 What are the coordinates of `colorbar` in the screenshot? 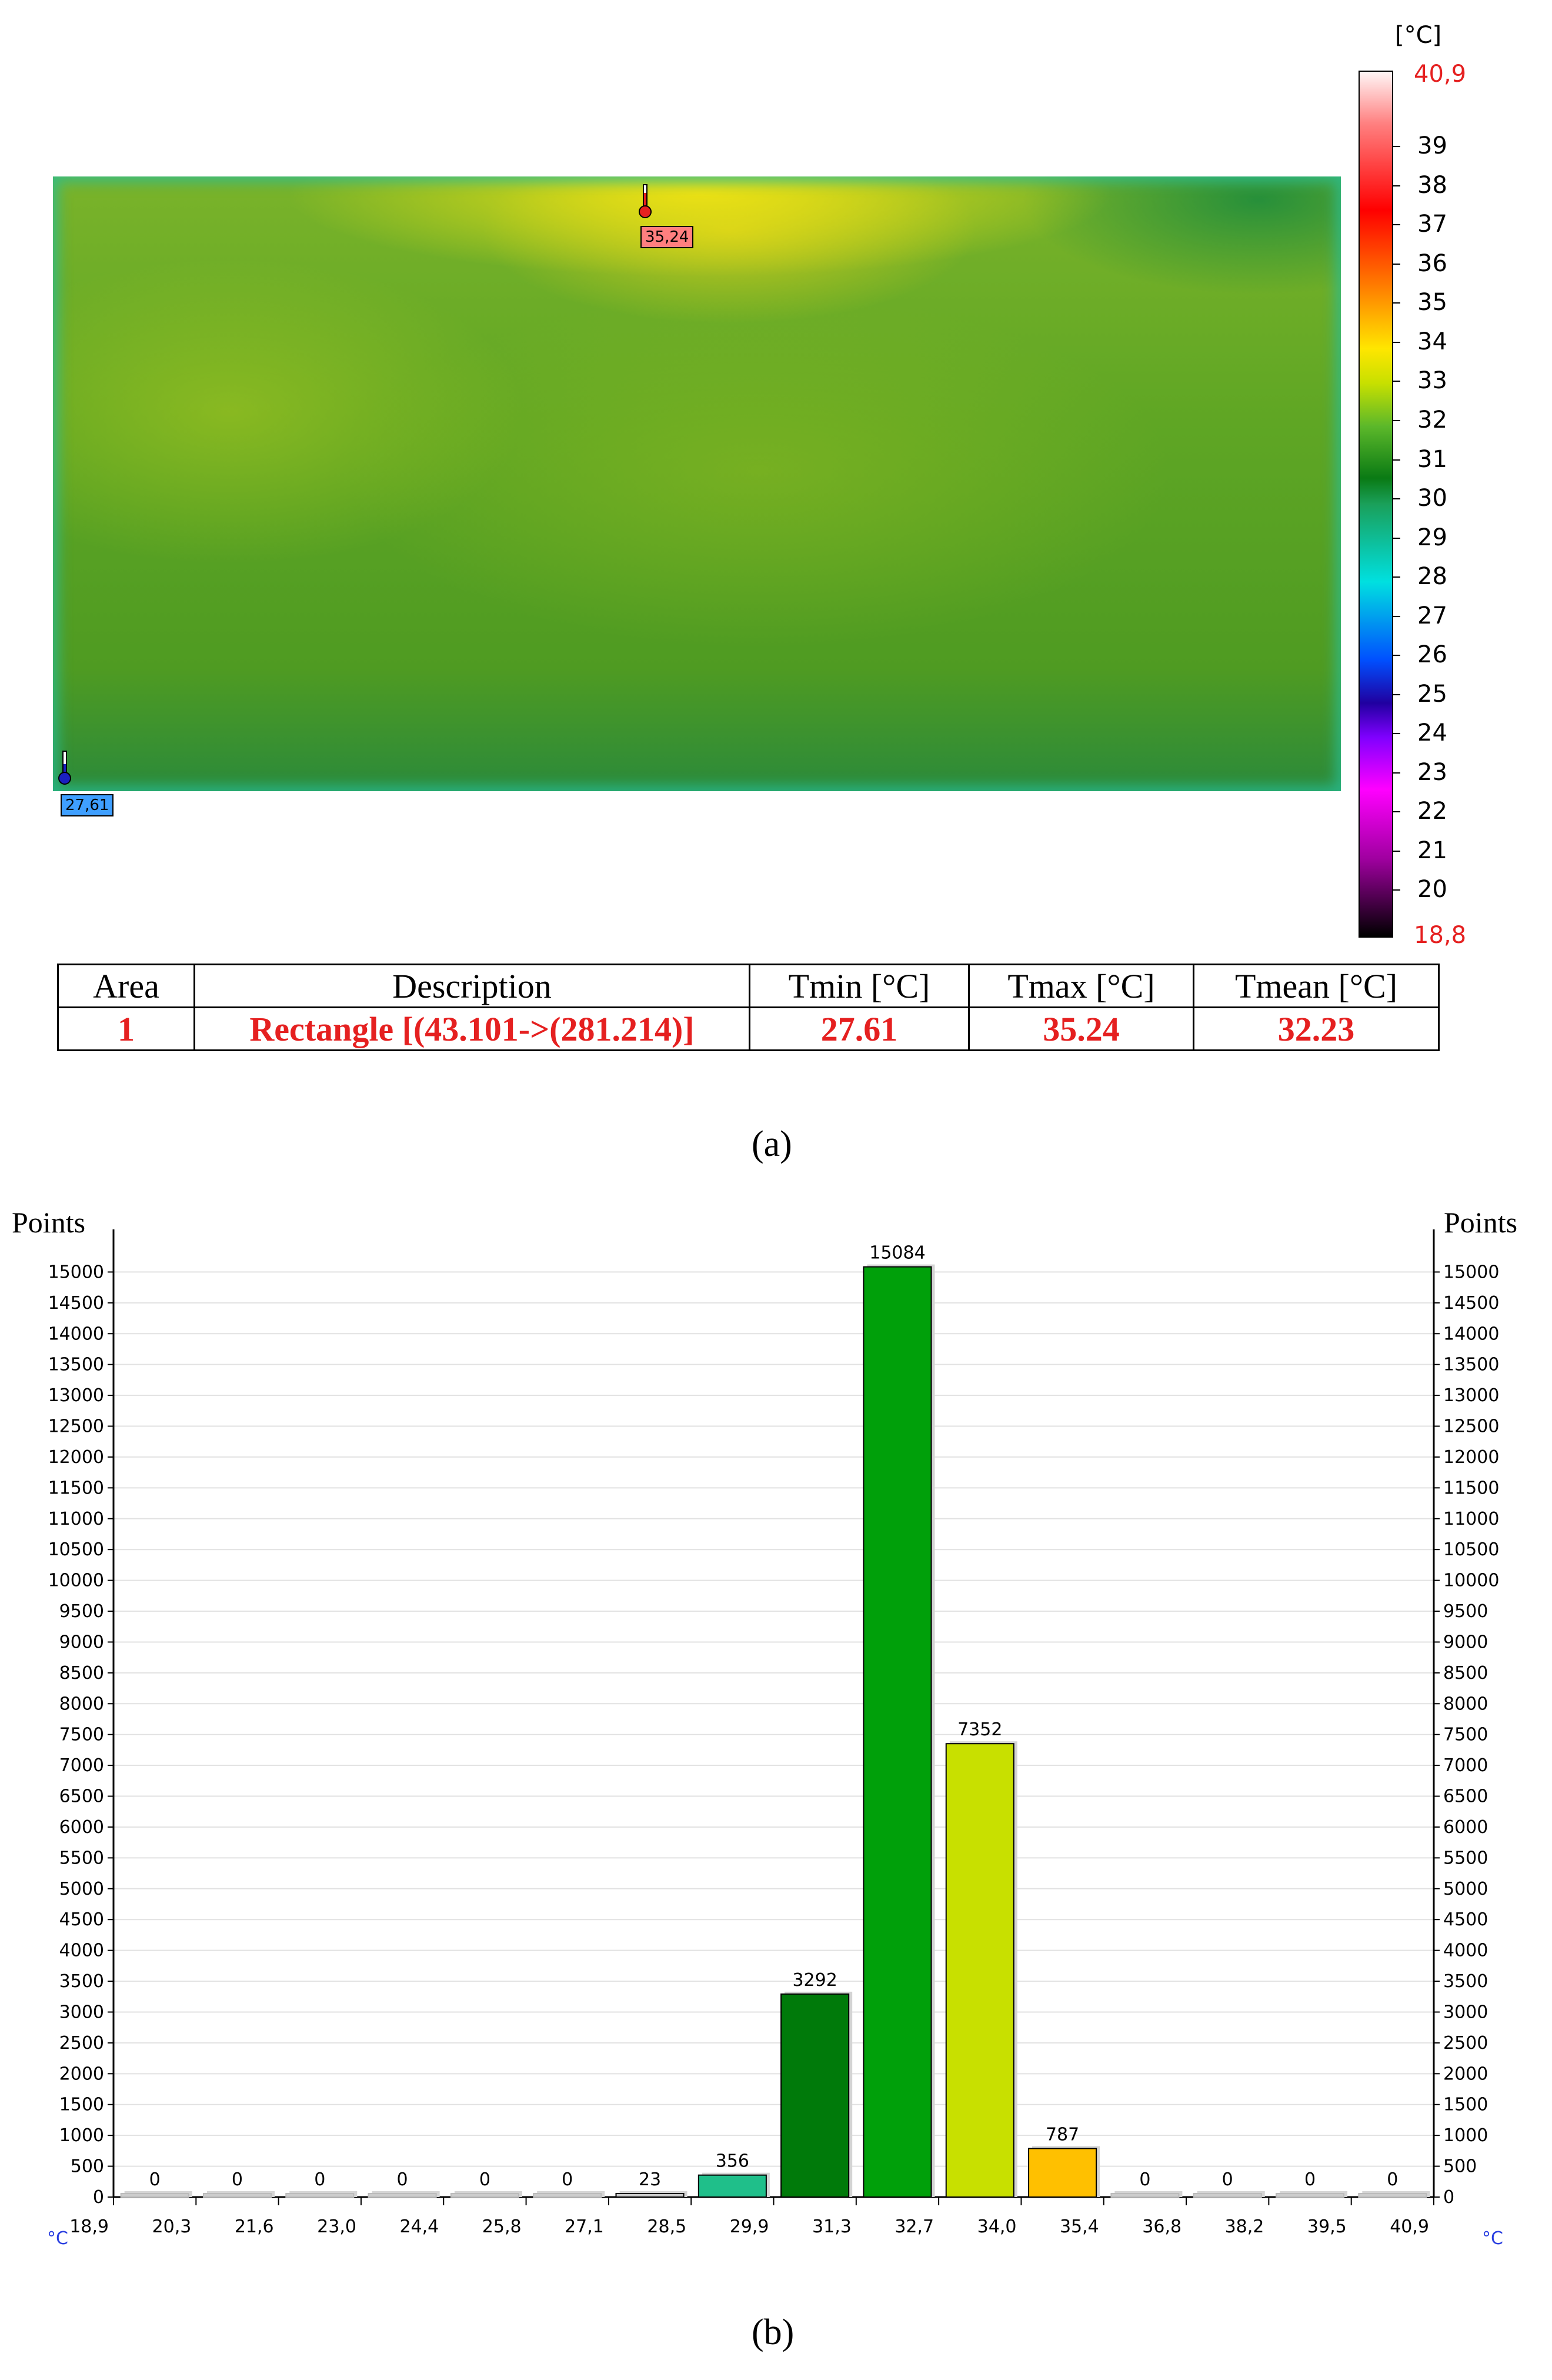 It's located at (1376, 504).